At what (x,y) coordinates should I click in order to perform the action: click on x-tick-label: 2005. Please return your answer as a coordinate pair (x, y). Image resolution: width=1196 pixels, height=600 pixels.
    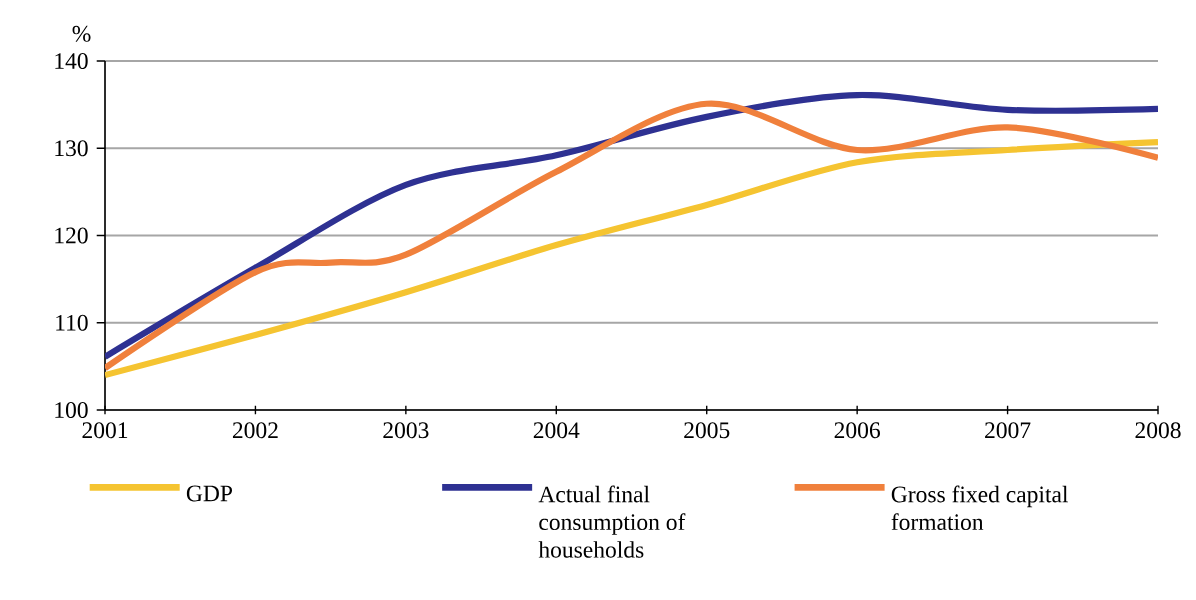
    Looking at the image, I should click on (707, 430).